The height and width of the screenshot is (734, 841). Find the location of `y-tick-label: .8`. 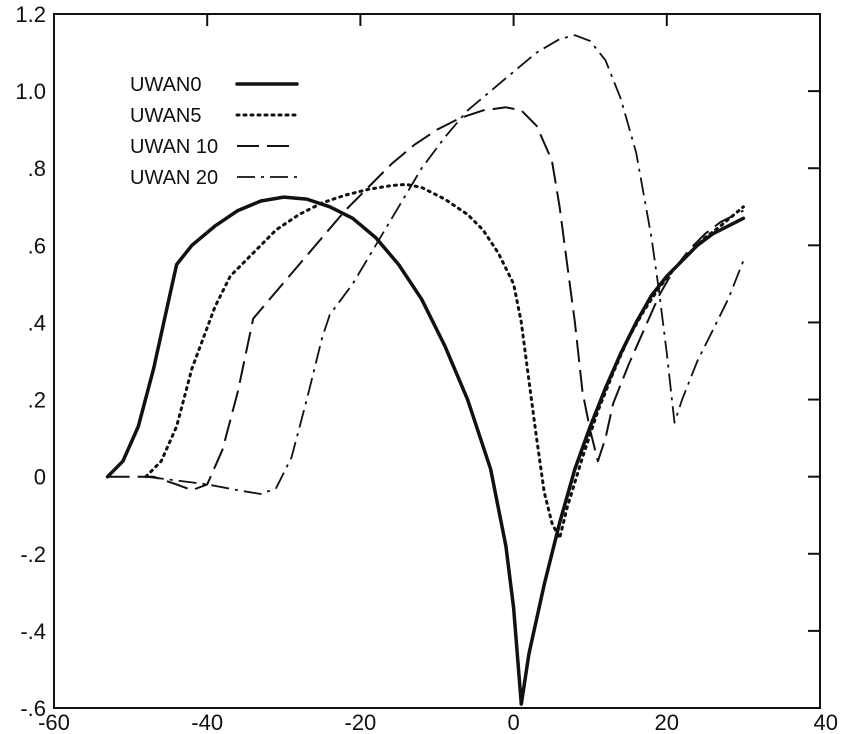

y-tick-label: .8 is located at coordinates (37, 168).